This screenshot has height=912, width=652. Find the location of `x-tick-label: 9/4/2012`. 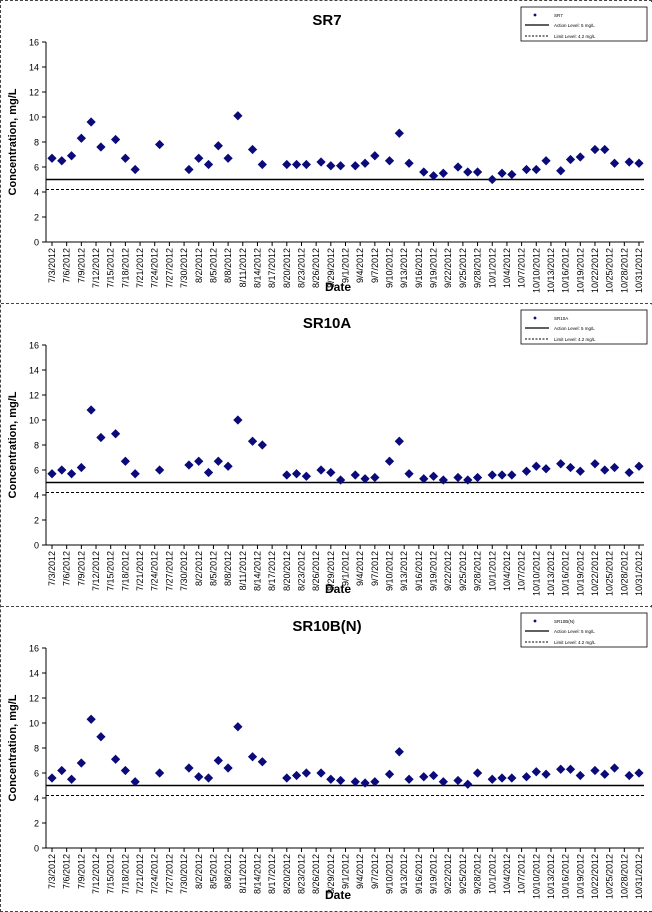

x-tick-label: 9/4/2012 is located at coordinates (360, 568).